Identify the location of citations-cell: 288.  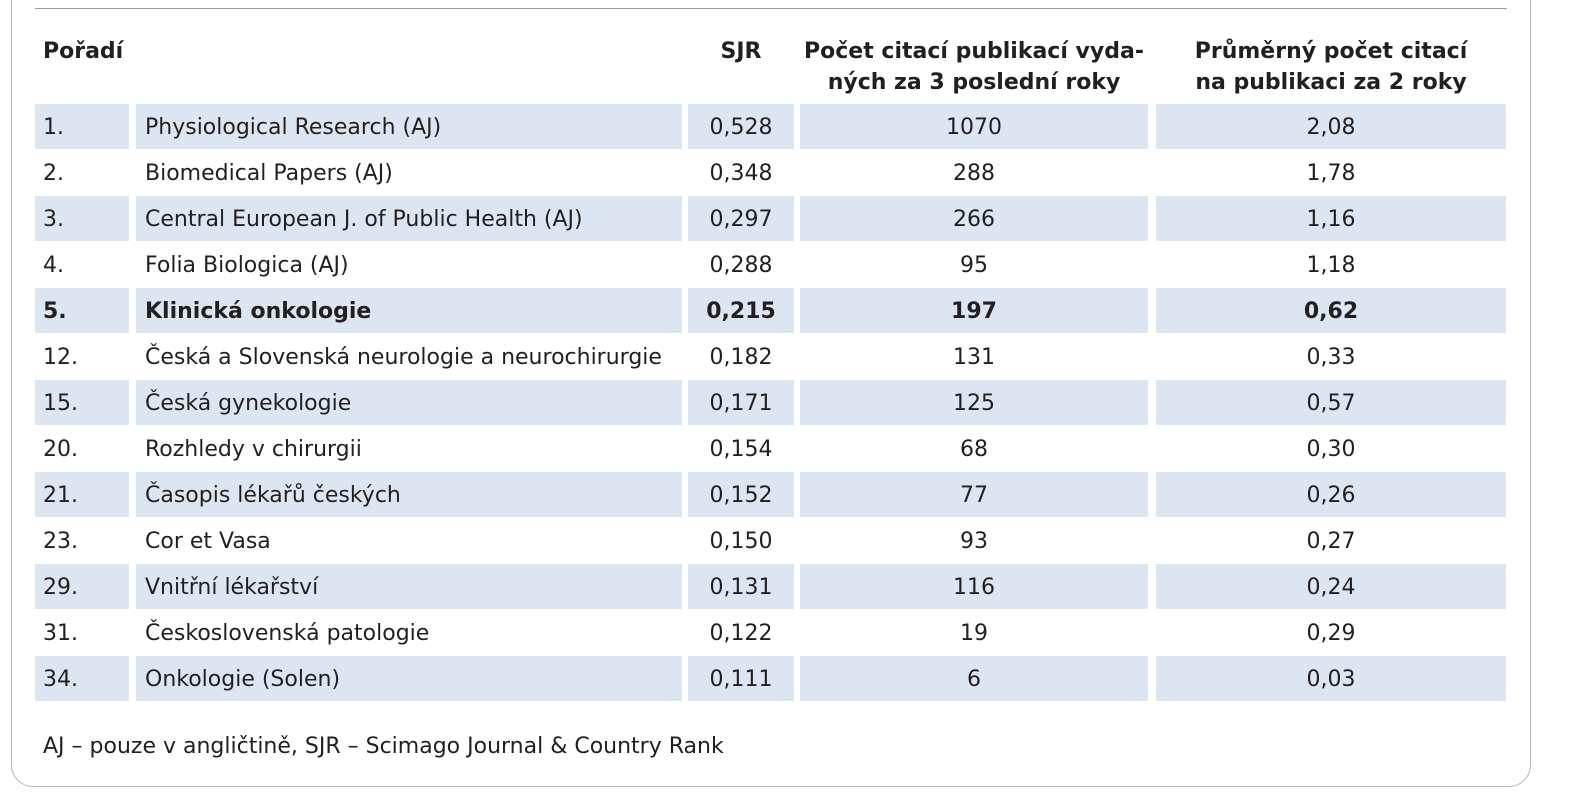
(974, 173).